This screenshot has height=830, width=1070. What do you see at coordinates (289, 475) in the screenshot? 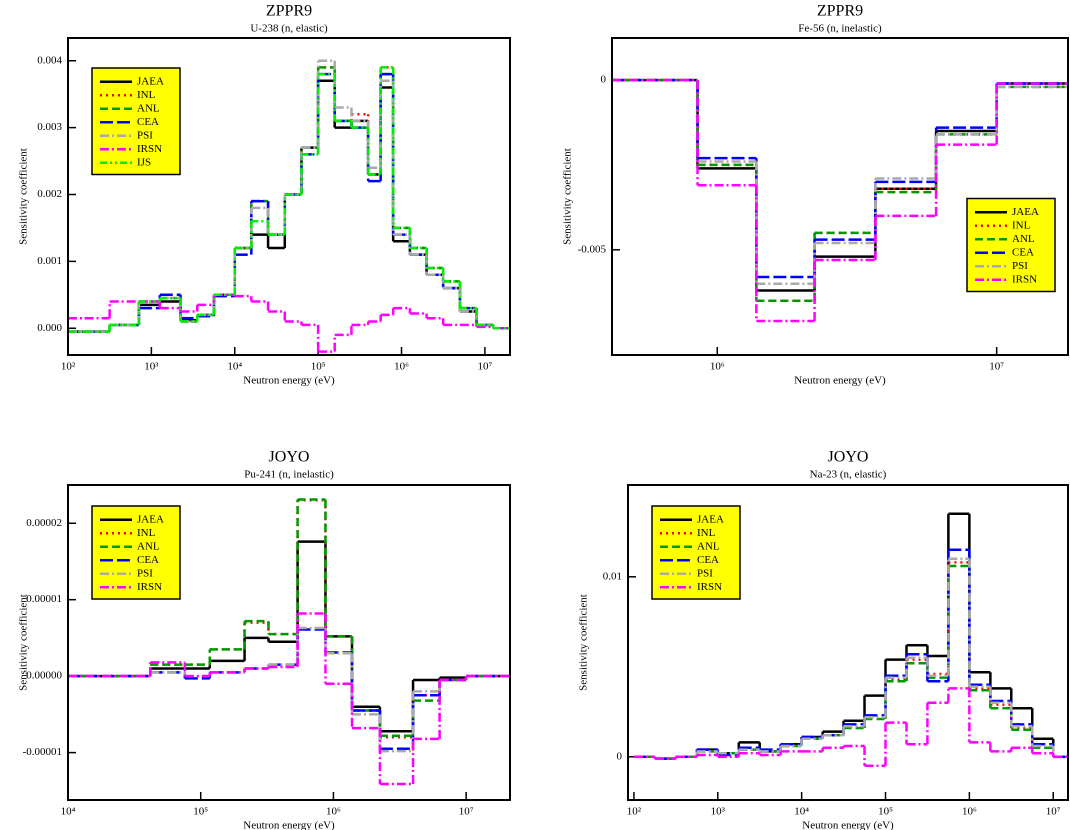
I see `chart-subtitle: Pu-241 (n, inelastic)` at bounding box center [289, 475].